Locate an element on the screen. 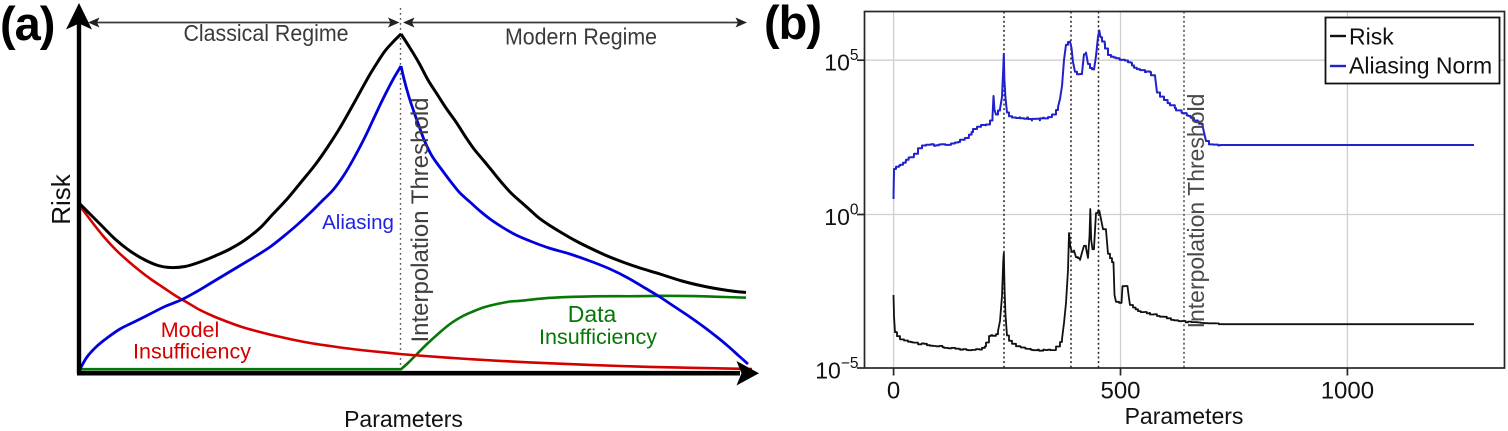 Image resolution: width=1508 pixels, height=431 pixels. svg-text: Aliasing Norm is located at coordinates (1420, 66).